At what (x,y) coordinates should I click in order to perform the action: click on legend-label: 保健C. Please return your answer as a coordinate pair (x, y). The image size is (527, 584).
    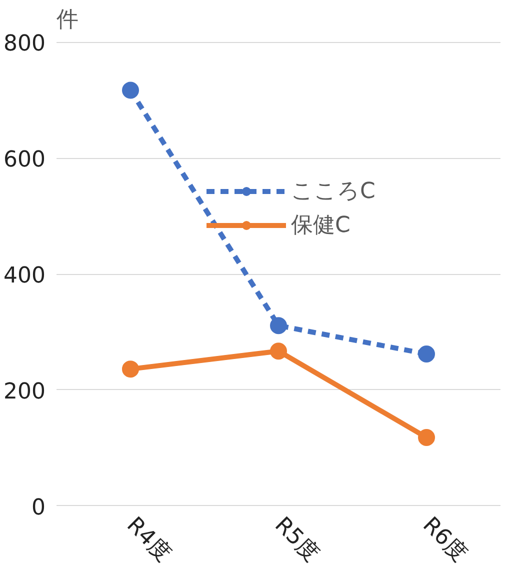
    Looking at the image, I should click on (320, 226).